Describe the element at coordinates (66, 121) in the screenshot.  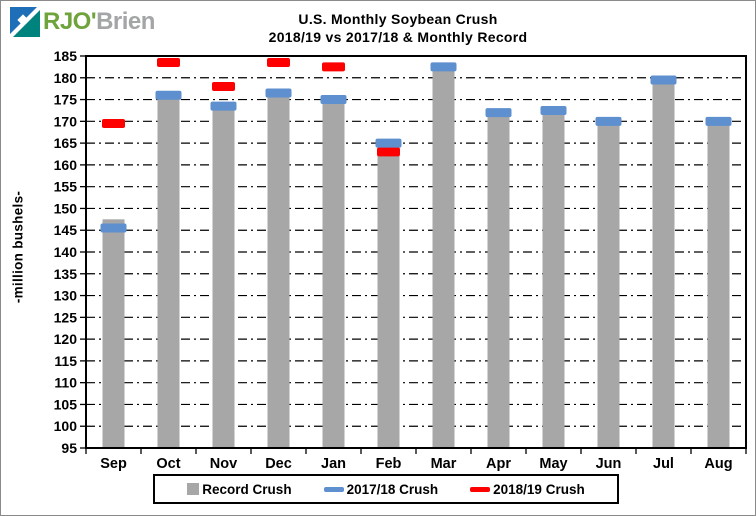
I see `y-tick-label-170: 170` at that location.